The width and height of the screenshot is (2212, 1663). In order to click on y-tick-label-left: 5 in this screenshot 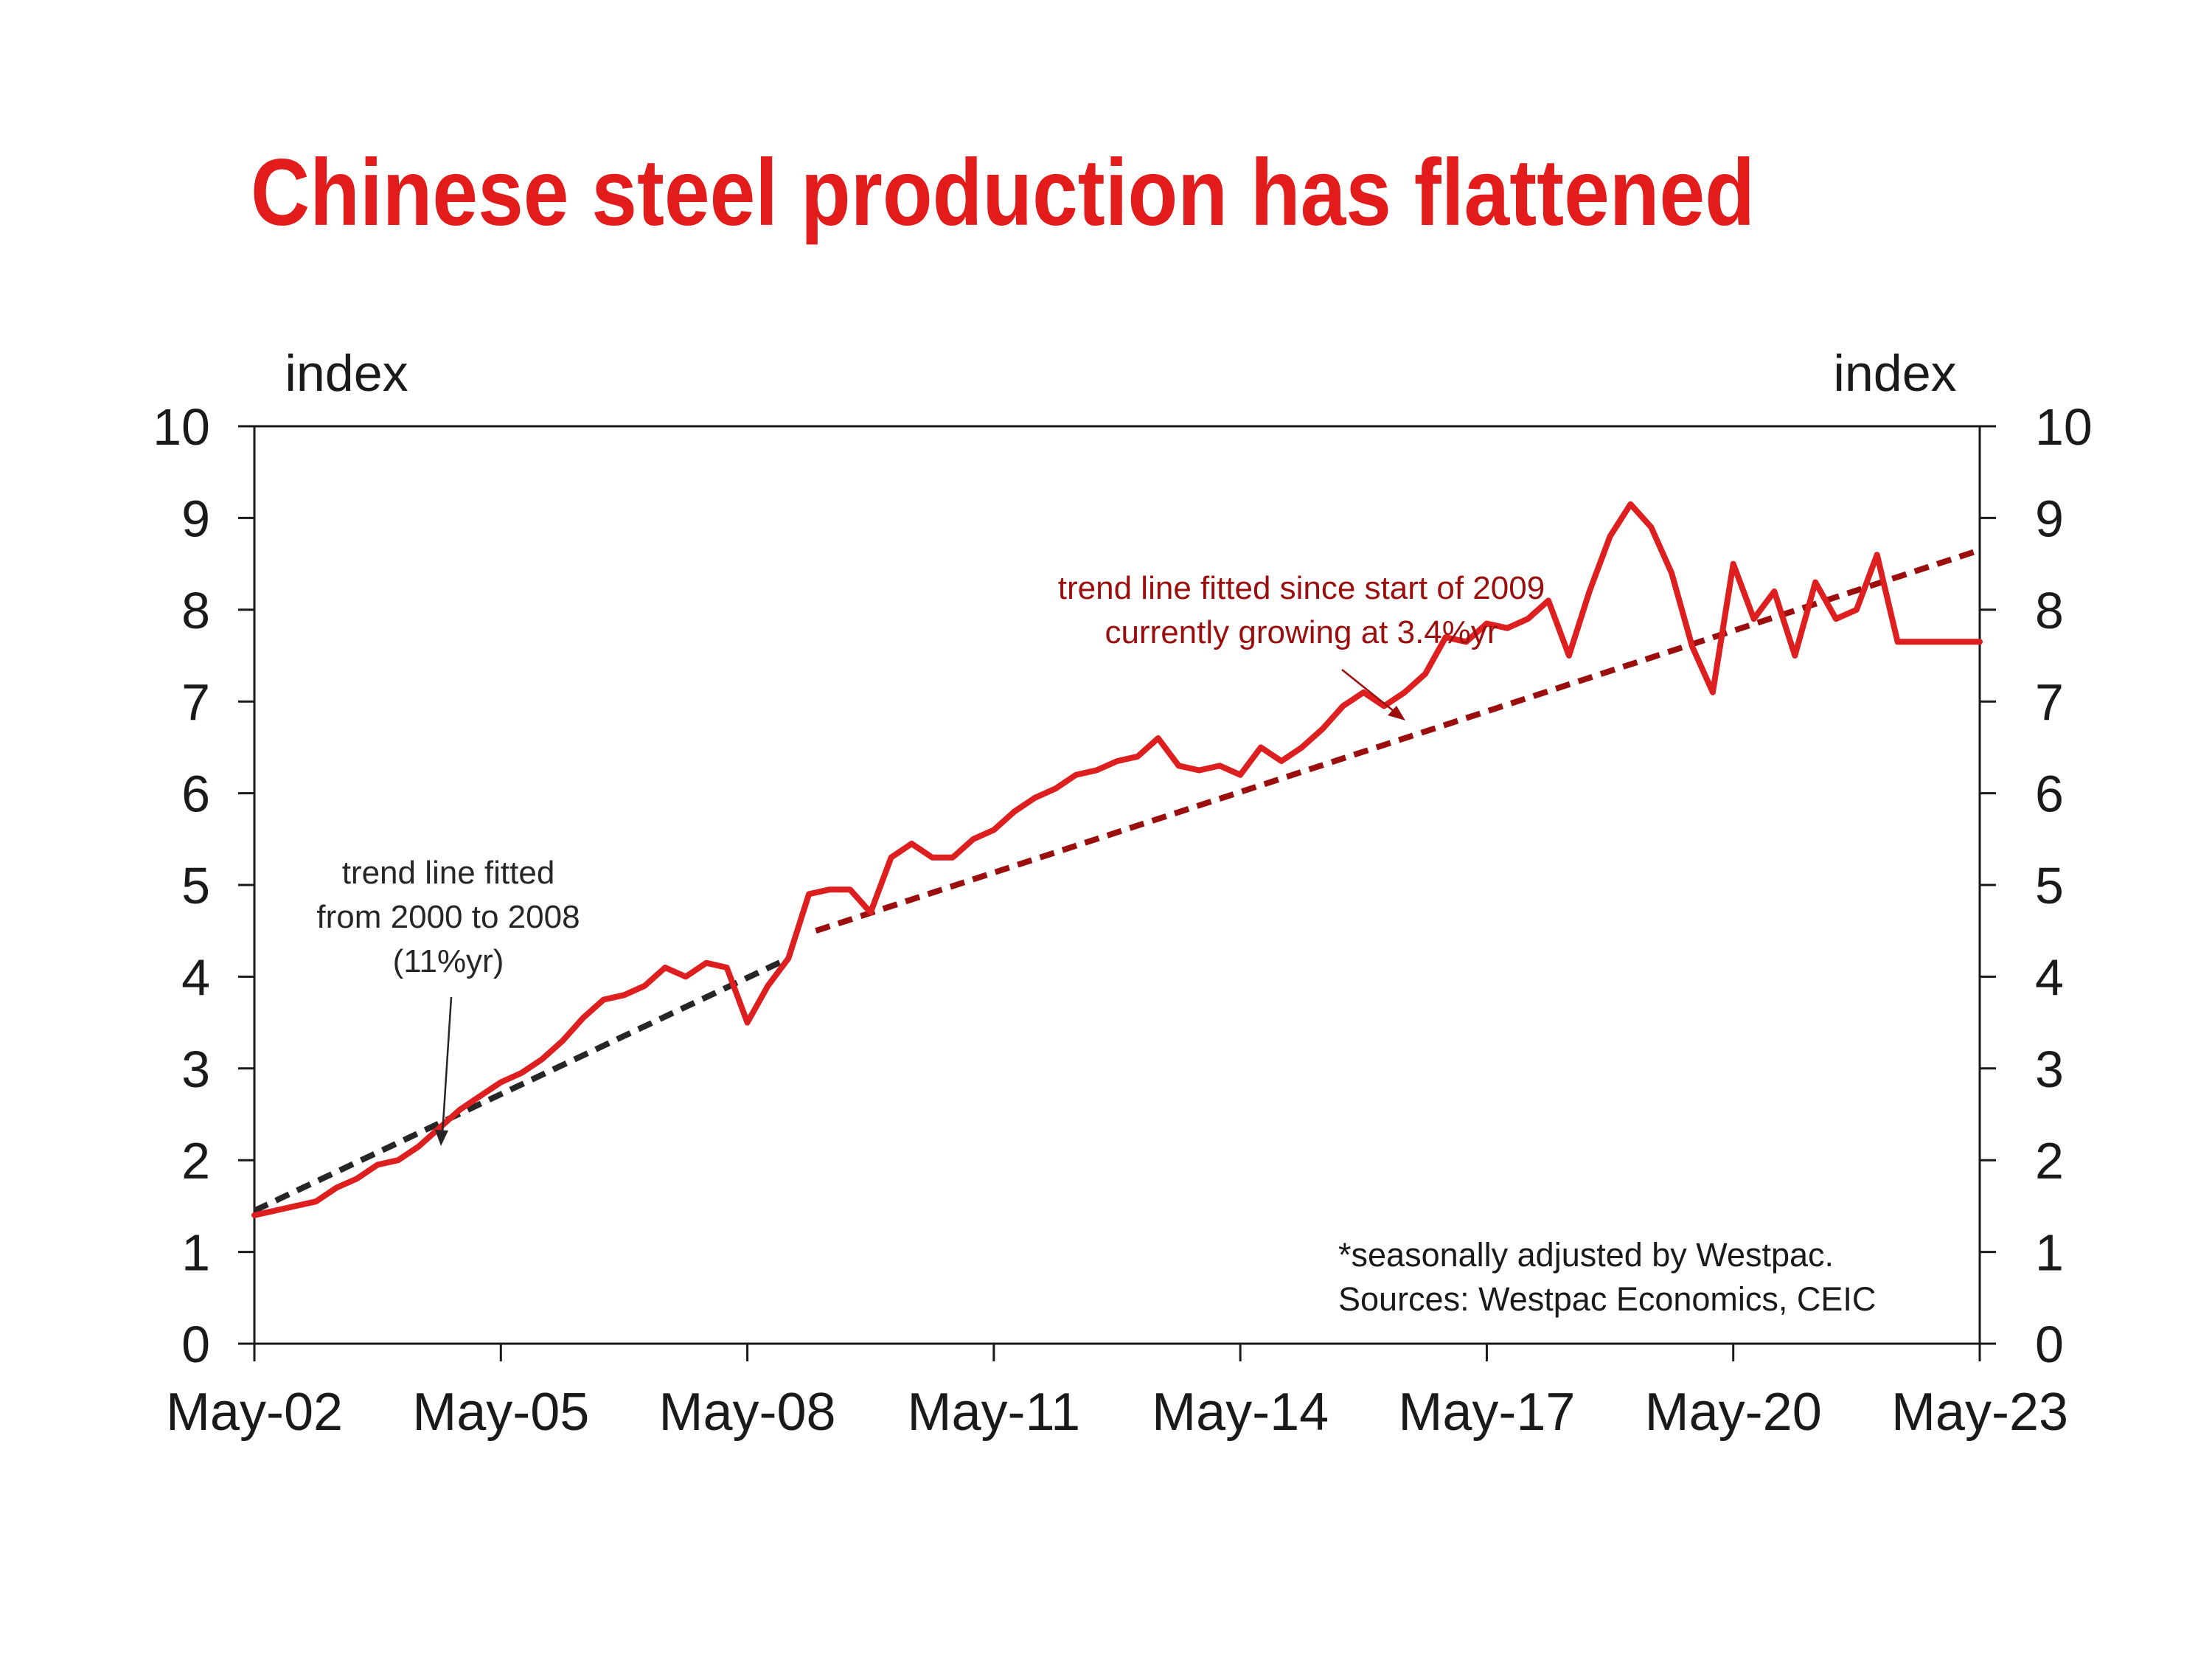, I will do `click(195, 885)`.